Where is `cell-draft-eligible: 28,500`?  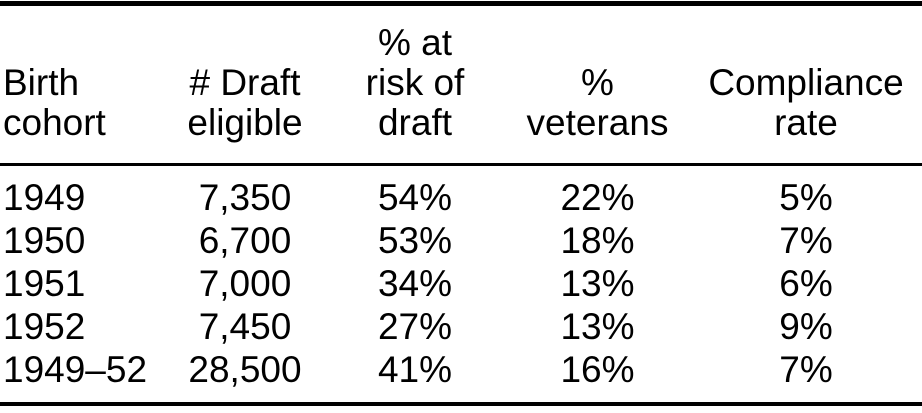 cell-draft-eligible: 28,500 is located at coordinates (245, 369).